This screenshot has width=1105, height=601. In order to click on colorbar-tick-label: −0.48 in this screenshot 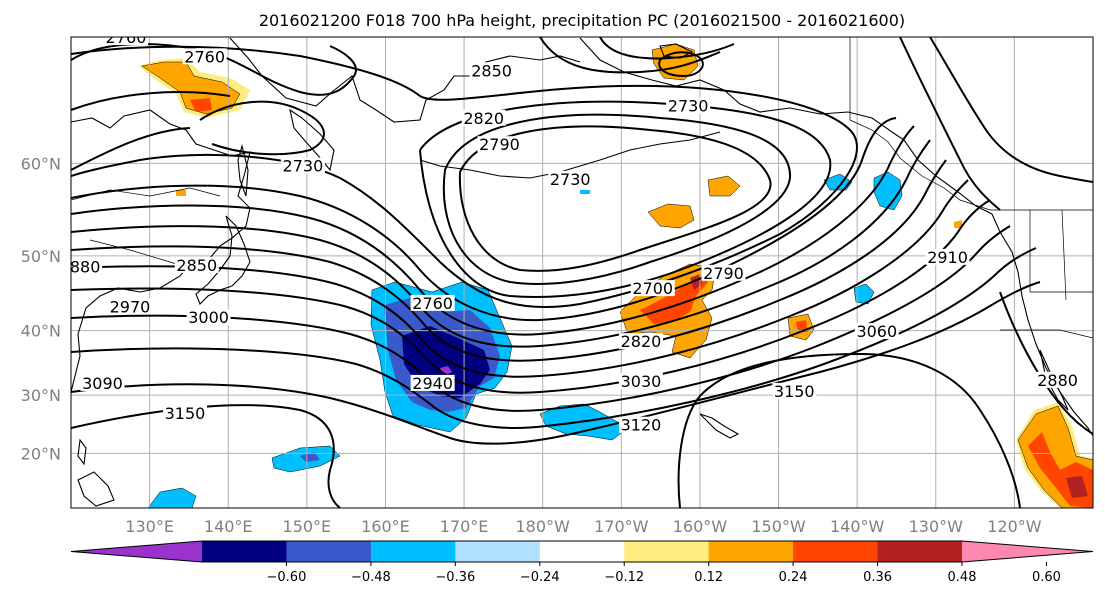, I will do `click(371, 577)`.